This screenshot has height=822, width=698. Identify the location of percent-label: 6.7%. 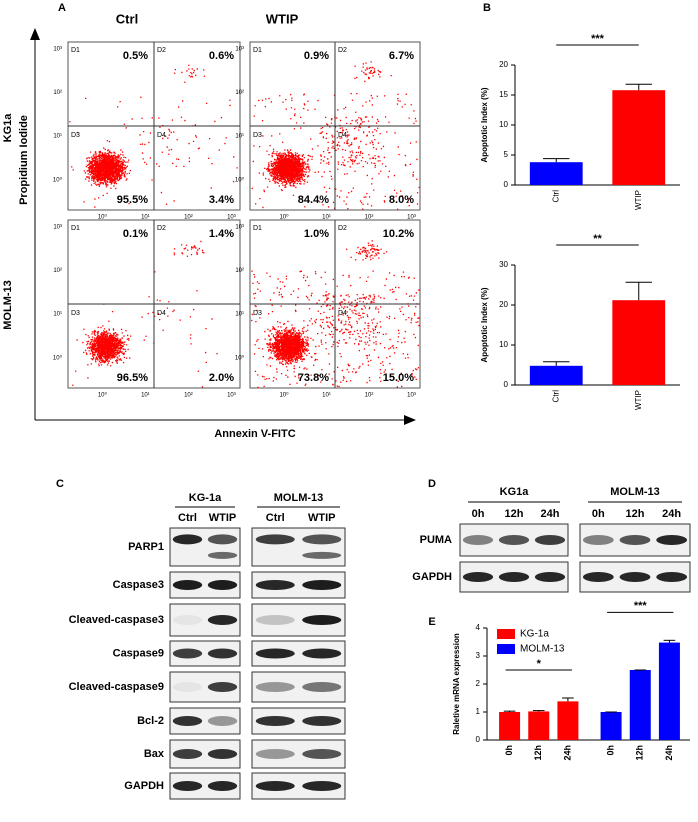
(401, 56).